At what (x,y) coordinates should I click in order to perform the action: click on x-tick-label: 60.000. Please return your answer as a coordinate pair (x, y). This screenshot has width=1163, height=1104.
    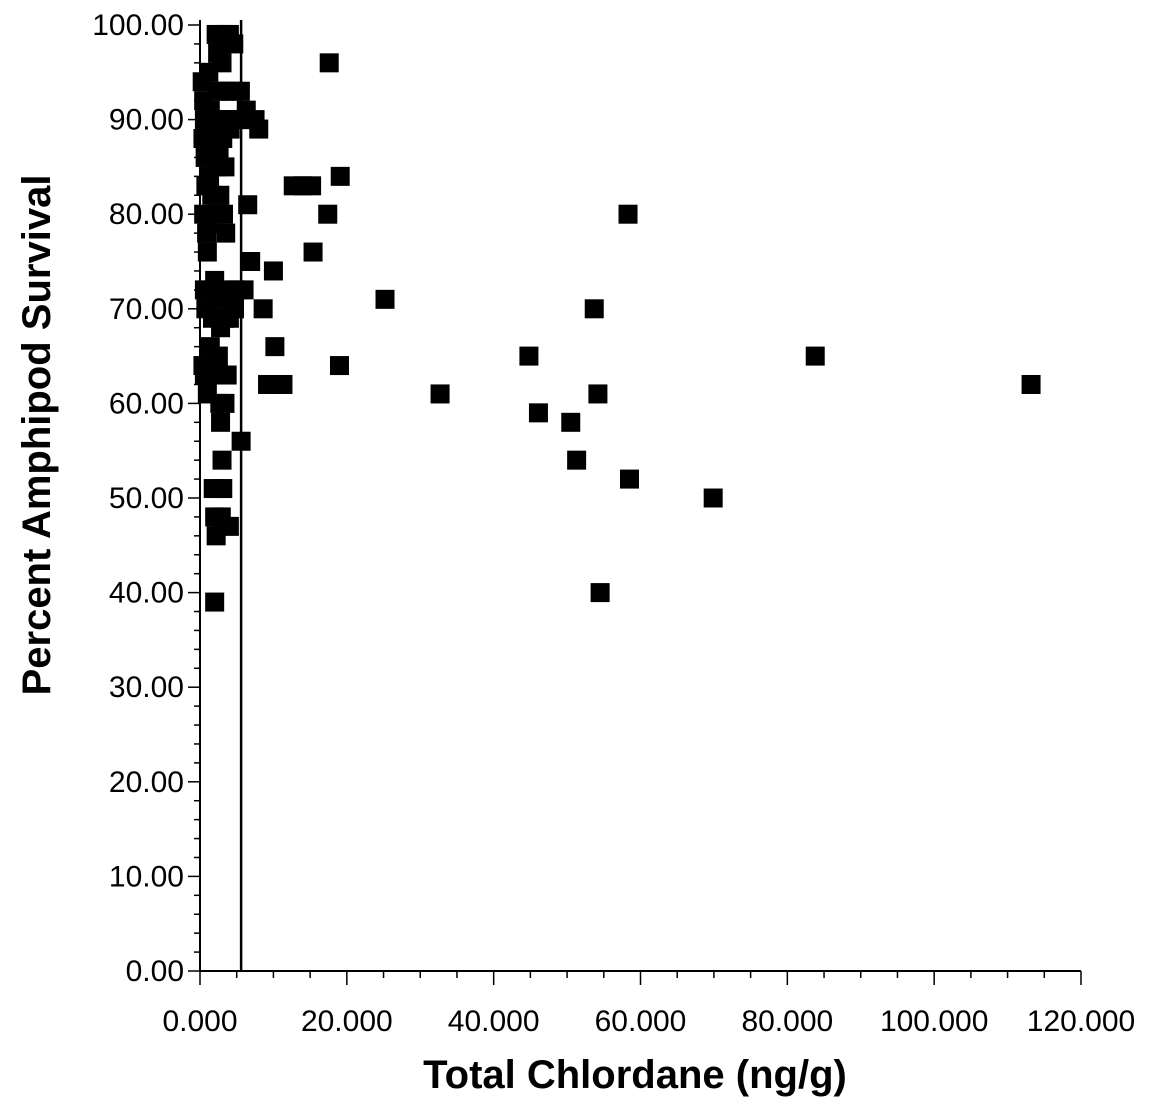
    Looking at the image, I should click on (641, 1021).